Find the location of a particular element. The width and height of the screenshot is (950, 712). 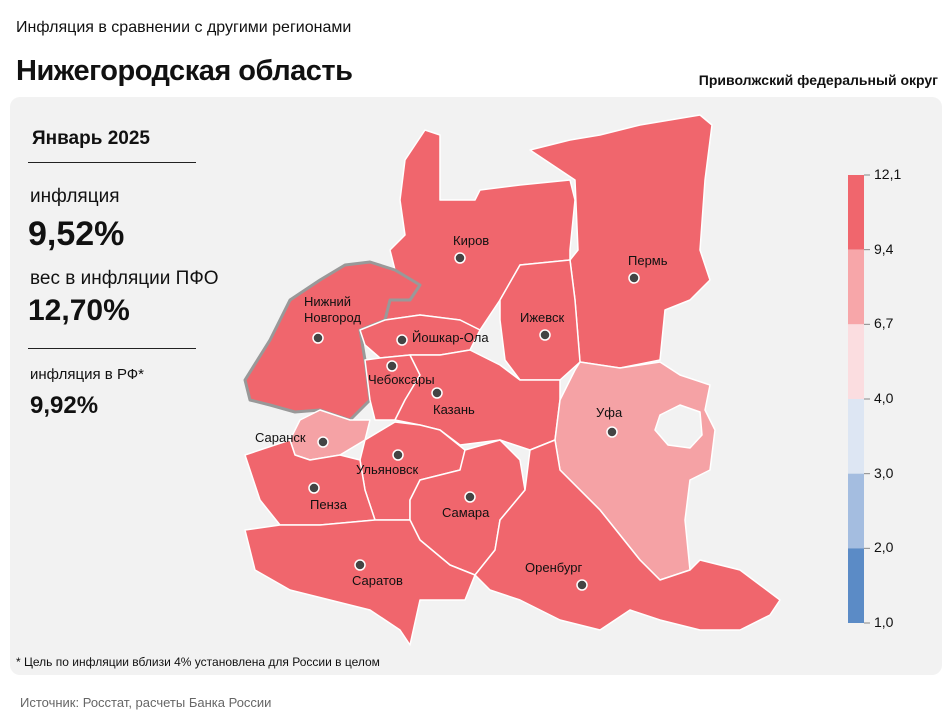

city-label: Ульяновск is located at coordinates (387, 469).